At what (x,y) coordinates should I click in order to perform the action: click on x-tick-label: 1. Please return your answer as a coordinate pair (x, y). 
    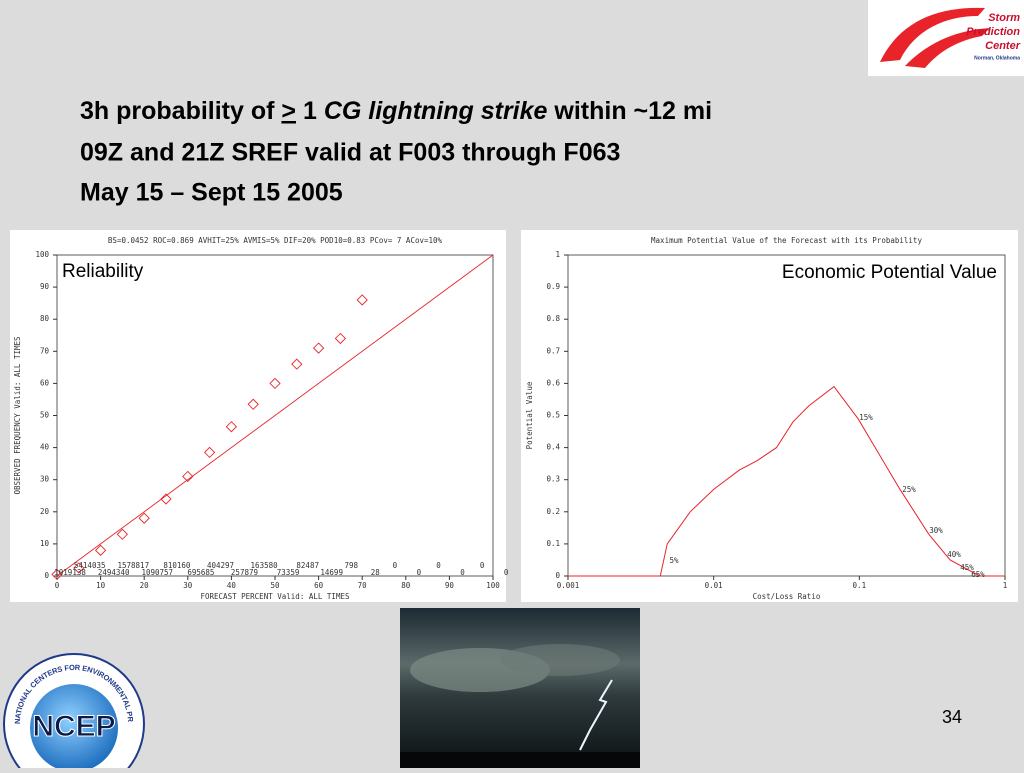
    Looking at the image, I should click on (1005, 585).